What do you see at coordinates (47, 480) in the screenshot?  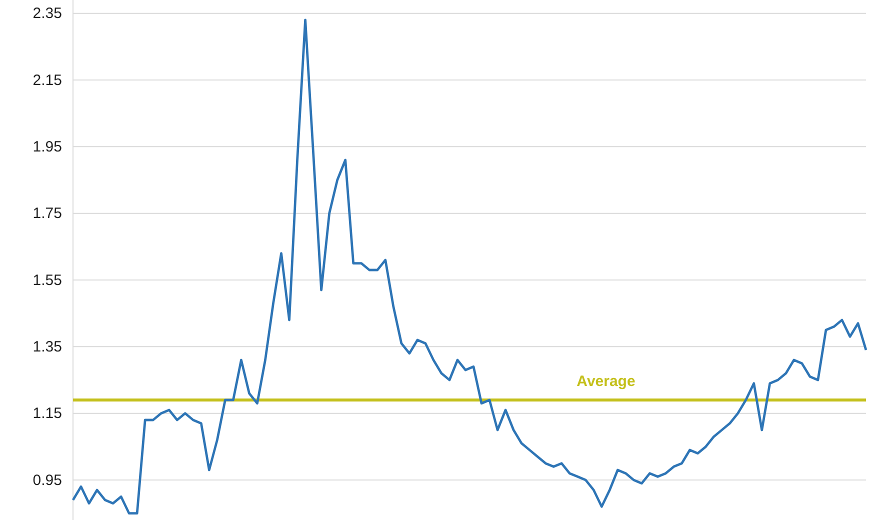 I see `y-tick-label: 0.95` at bounding box center [47, 480].